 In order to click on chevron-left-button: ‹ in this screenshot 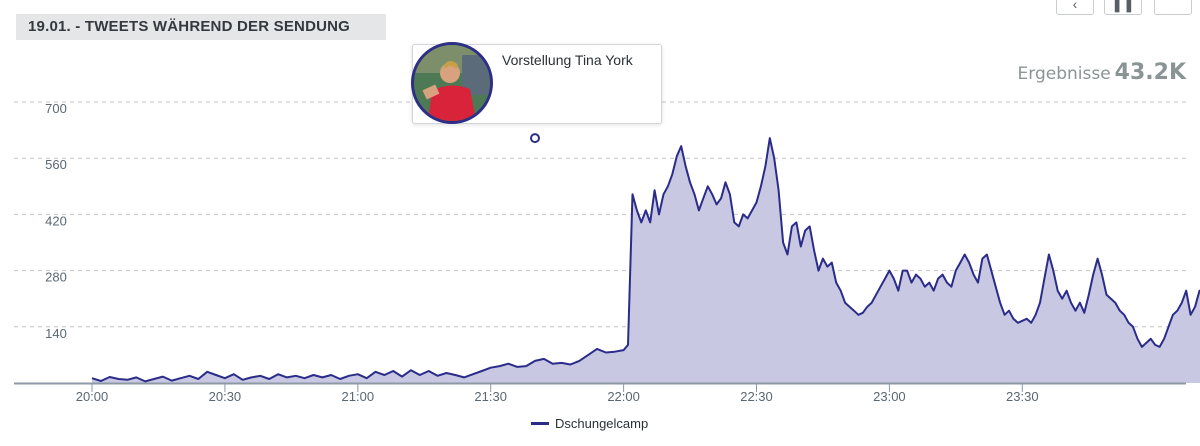, I will do `click(1075, 7)`.